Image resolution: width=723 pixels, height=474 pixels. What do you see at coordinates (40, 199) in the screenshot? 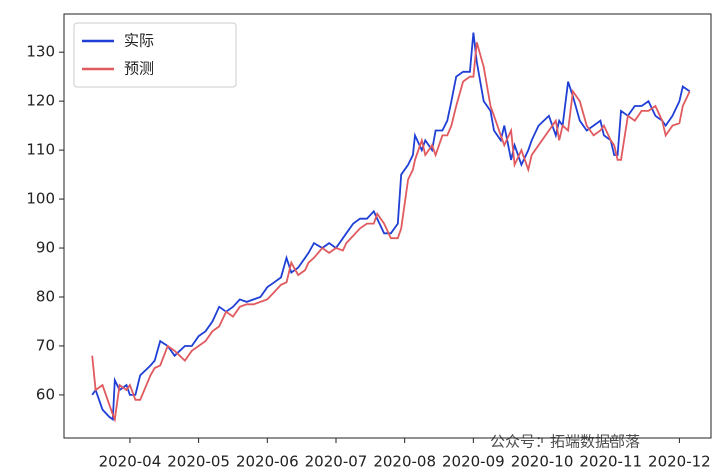
I see `y-tick-label: 100` at bounding box center [40, 199].